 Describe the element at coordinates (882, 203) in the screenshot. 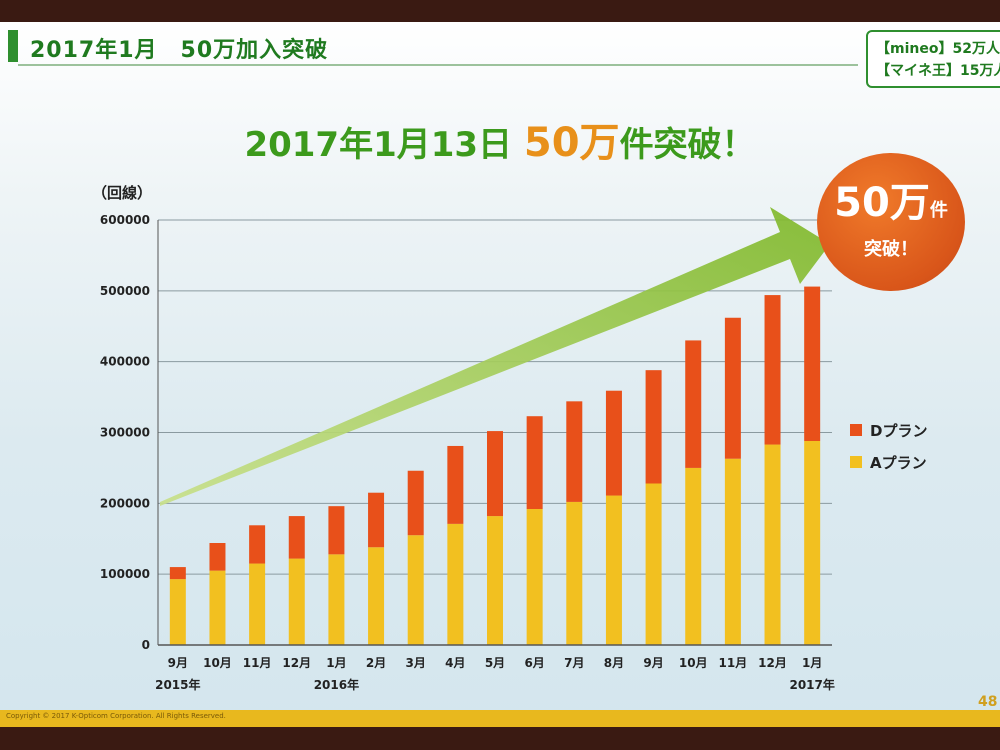

I see `badge-main-value: 50万` at that location.